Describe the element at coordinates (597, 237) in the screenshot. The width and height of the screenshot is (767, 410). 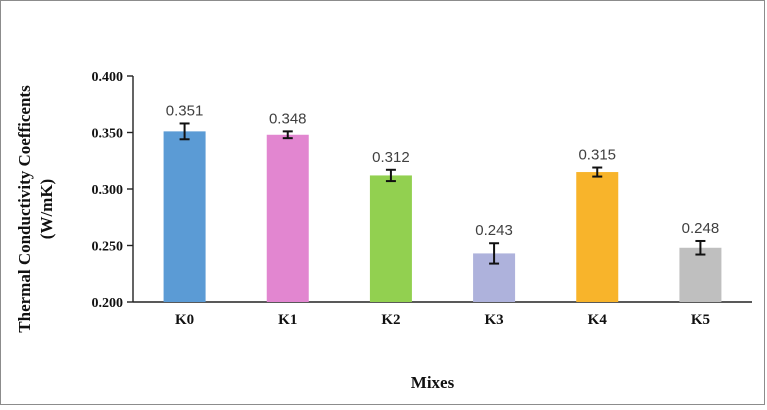
I see `bar-k4` at that location.